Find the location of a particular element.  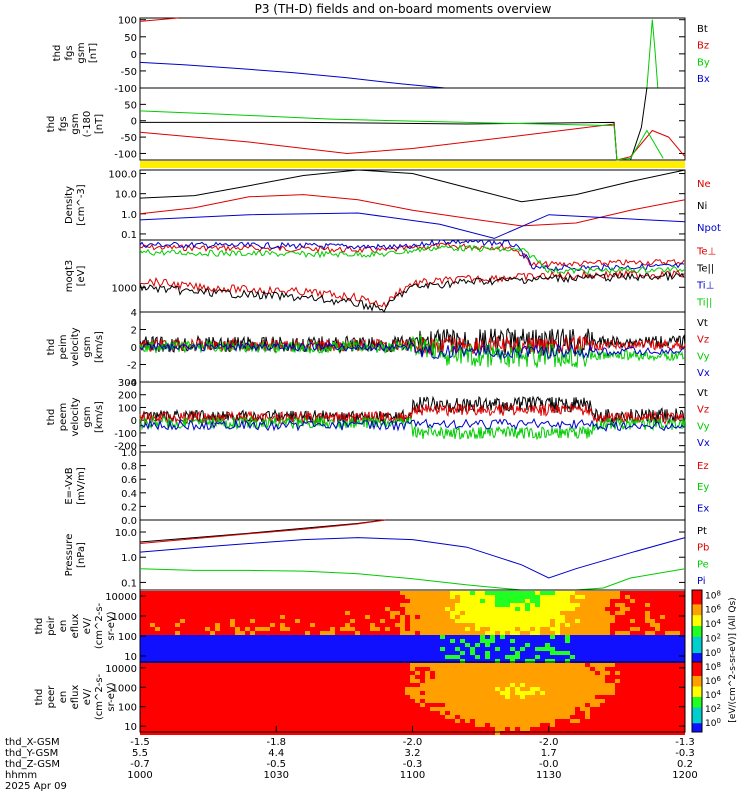

panel-frame-density is located at coordinates (412, 205).